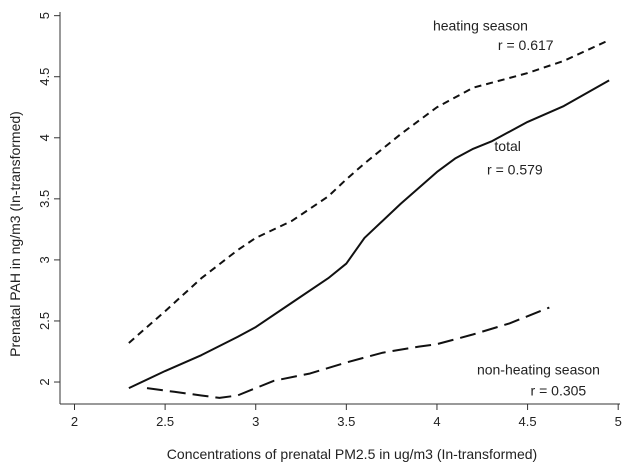  I want to click on x-tick-label: 4, so click(436, 421).